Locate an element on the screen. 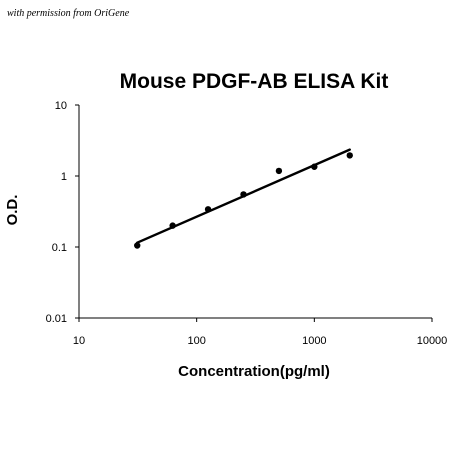  y-tick-label: 1 is located at coordinates (64, 177).